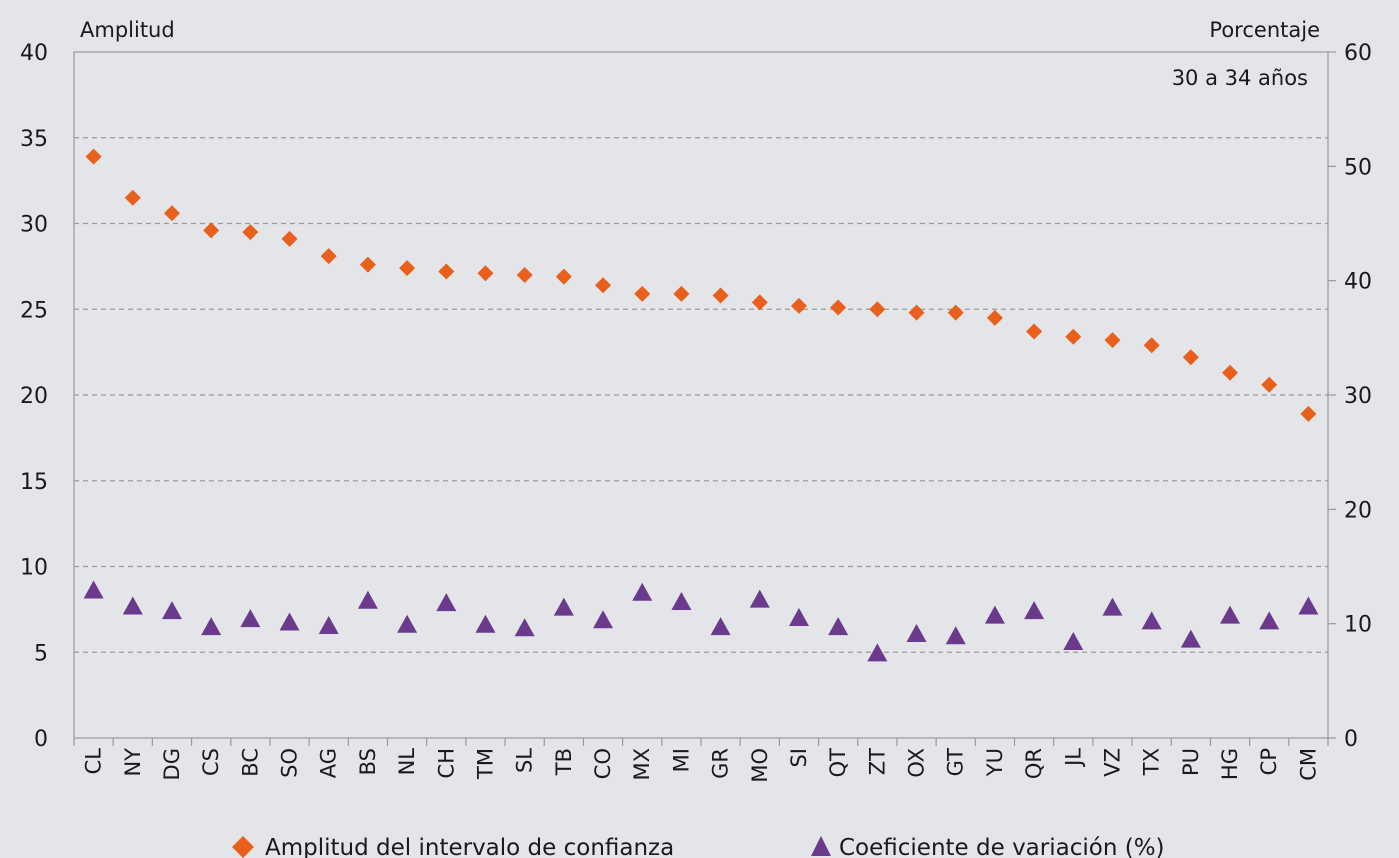 The height and width of the screenshot is (858, 1399). Describe the element at coordinates (94, 761) in the screenshot. I see `category-label: CL` at that location.